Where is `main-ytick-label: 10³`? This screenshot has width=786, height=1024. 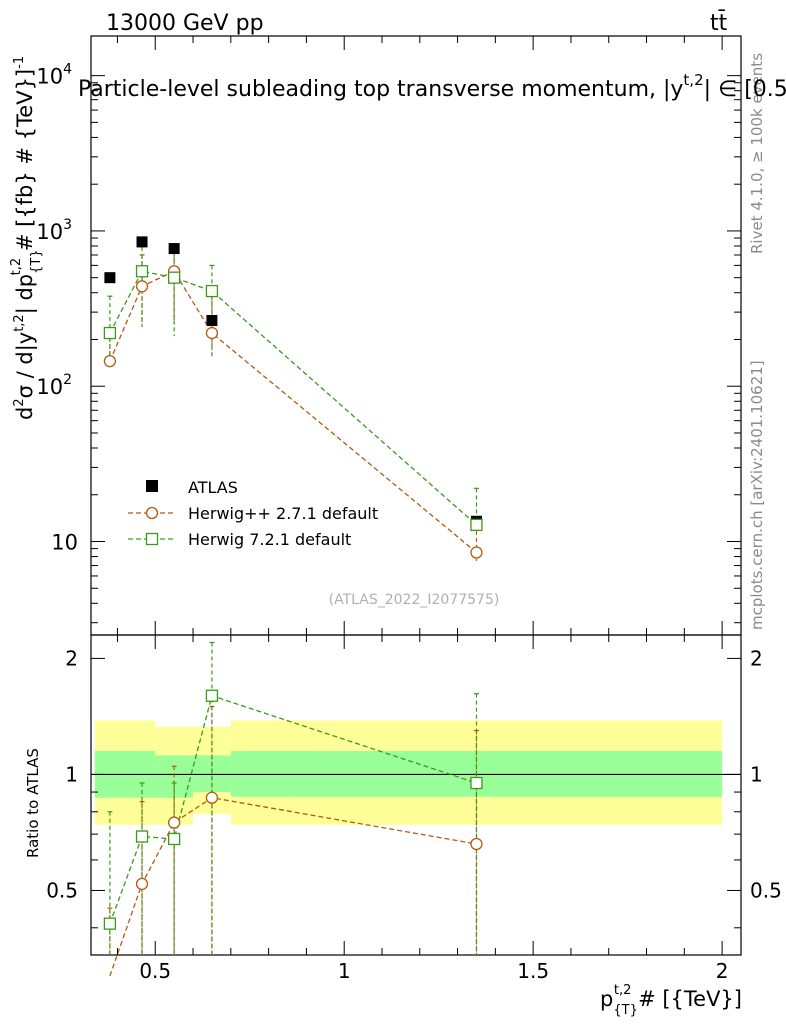
main-ytick-label: 10³ is located at coordinates (54, 230).